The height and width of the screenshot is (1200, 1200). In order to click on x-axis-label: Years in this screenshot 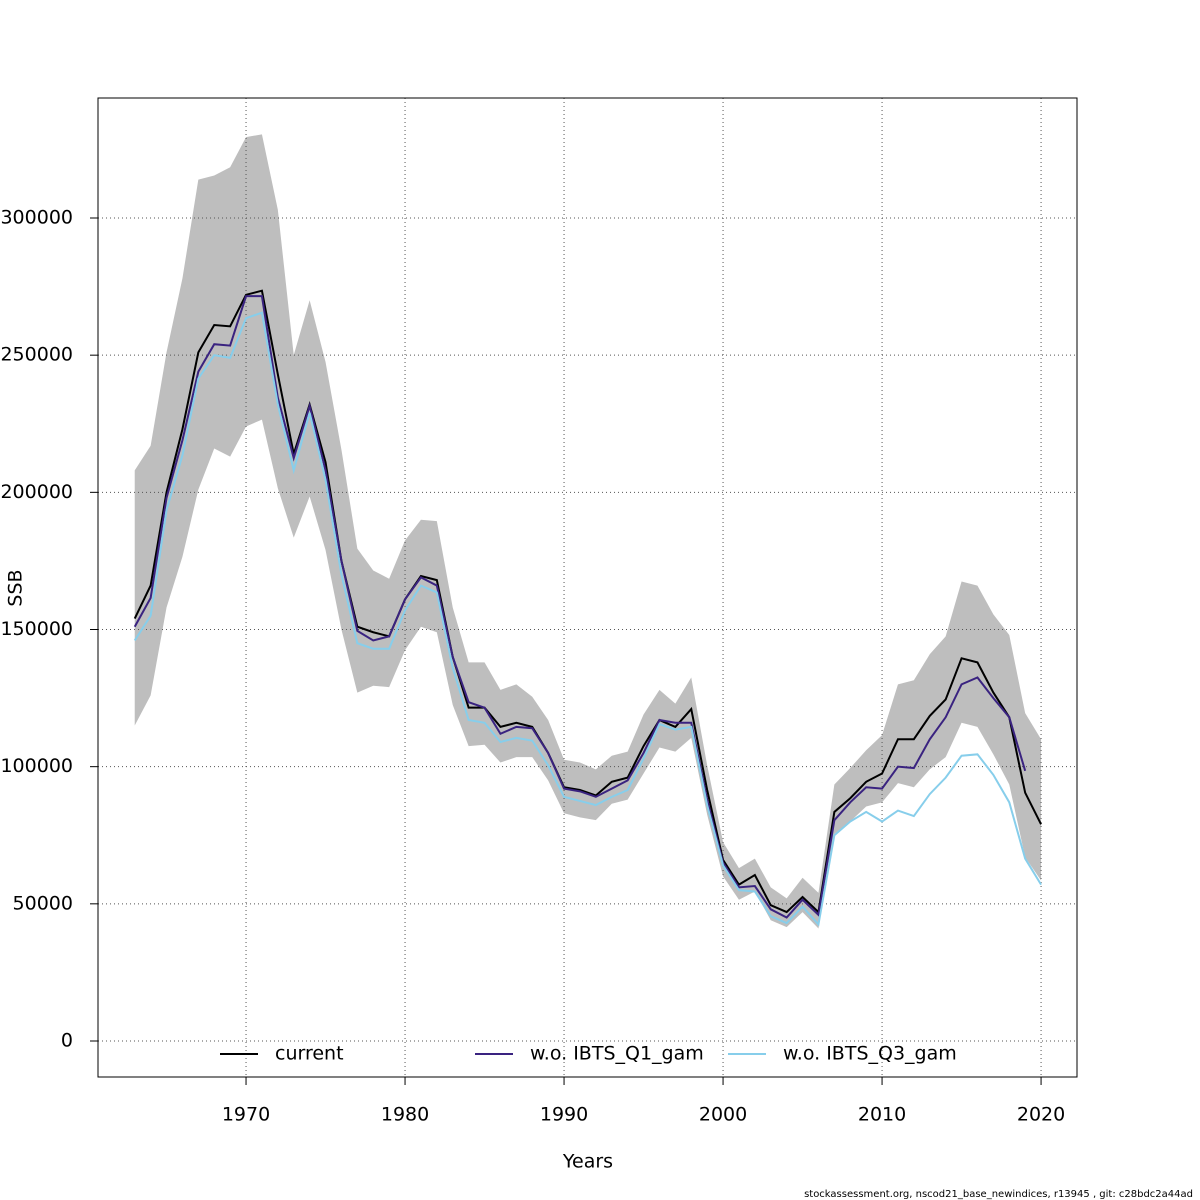, I will do `click(587, 1162)`.